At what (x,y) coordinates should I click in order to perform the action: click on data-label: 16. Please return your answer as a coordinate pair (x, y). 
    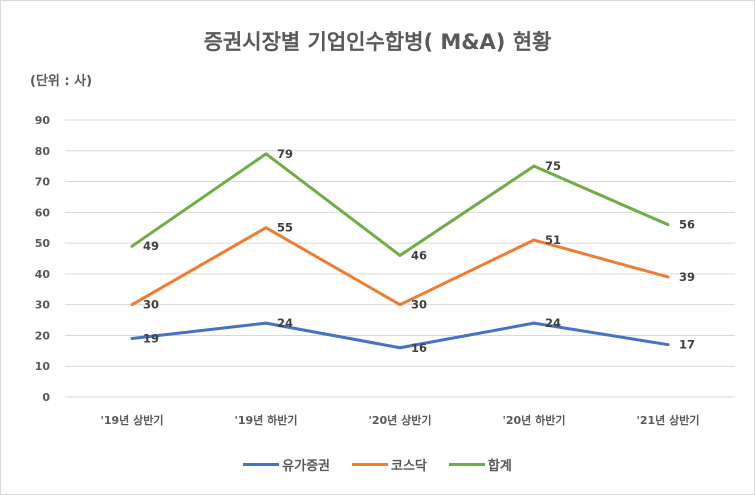
    Looking at the image, I should click on (419, 348).